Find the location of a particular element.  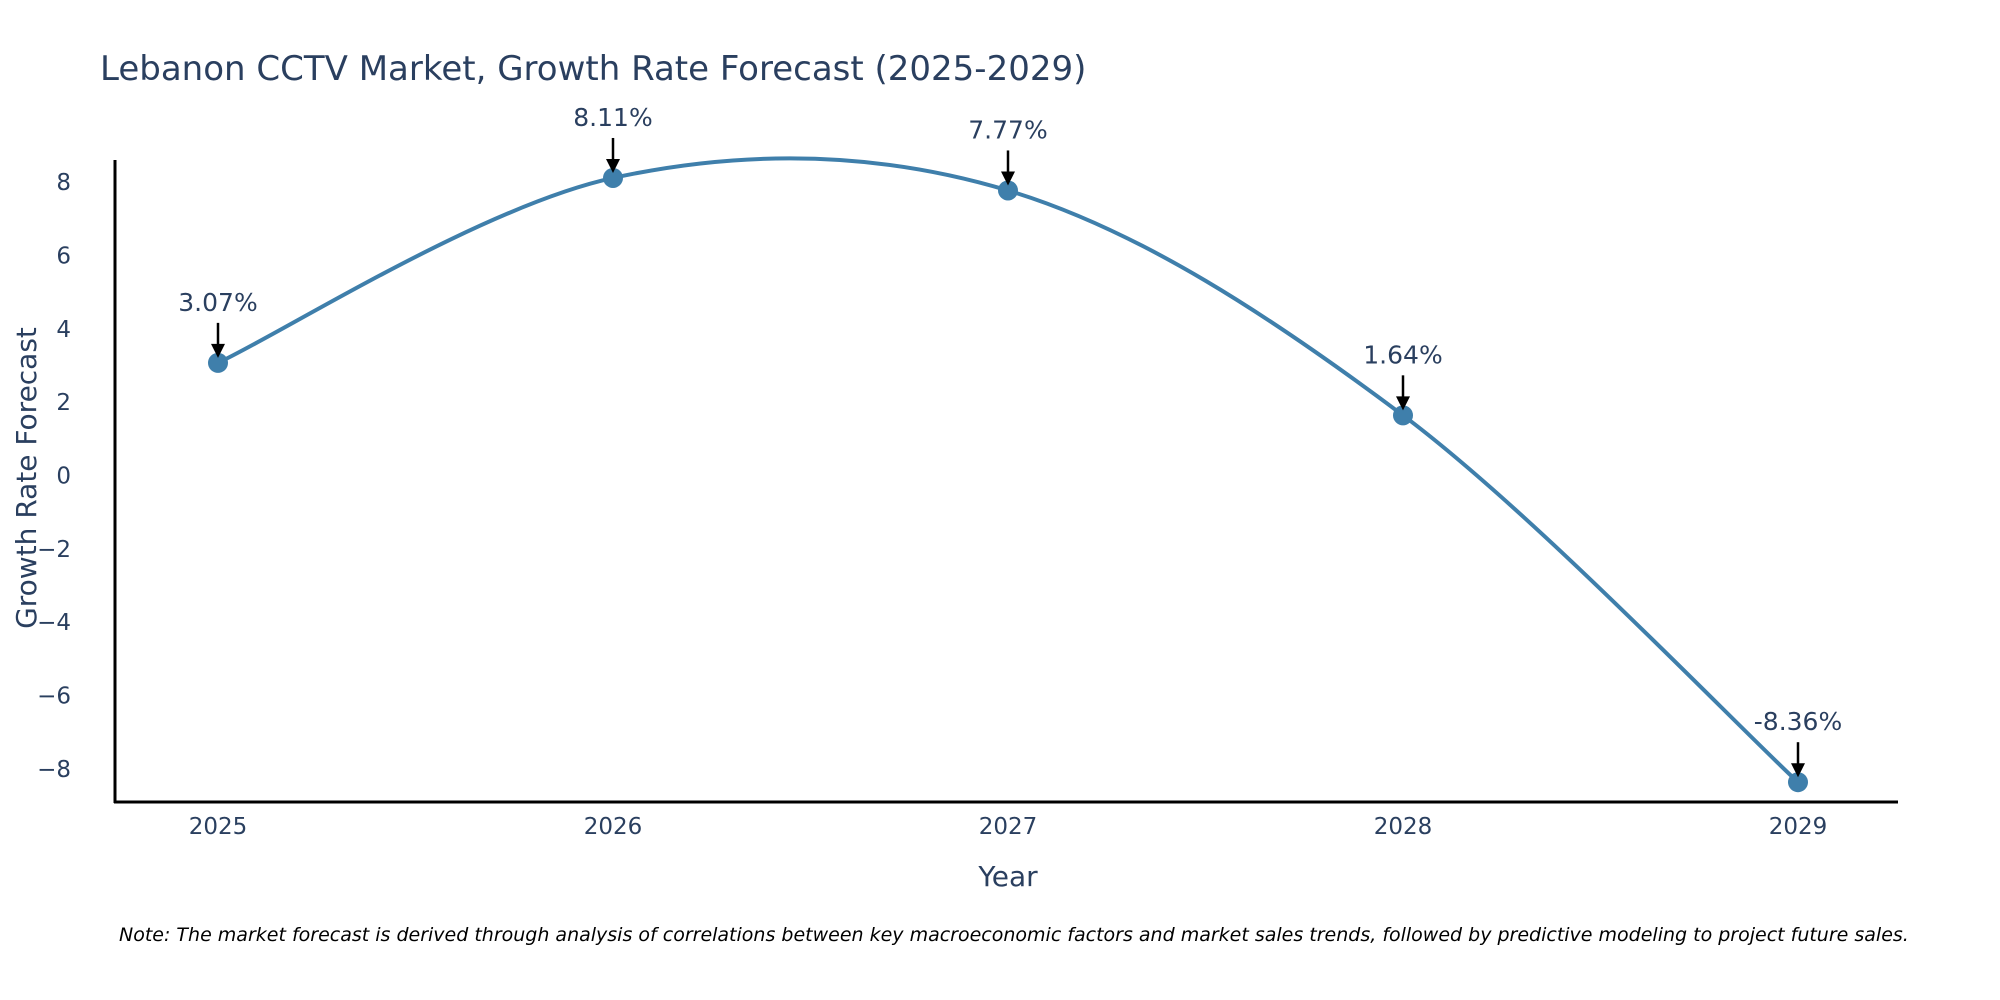

y-axis-title: Growth Rate Forecast is located at coordinates (26, 478).